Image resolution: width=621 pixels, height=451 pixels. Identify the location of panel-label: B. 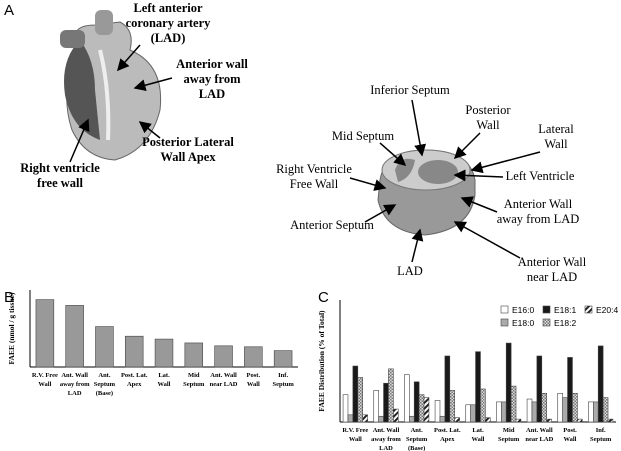
(9, 297).